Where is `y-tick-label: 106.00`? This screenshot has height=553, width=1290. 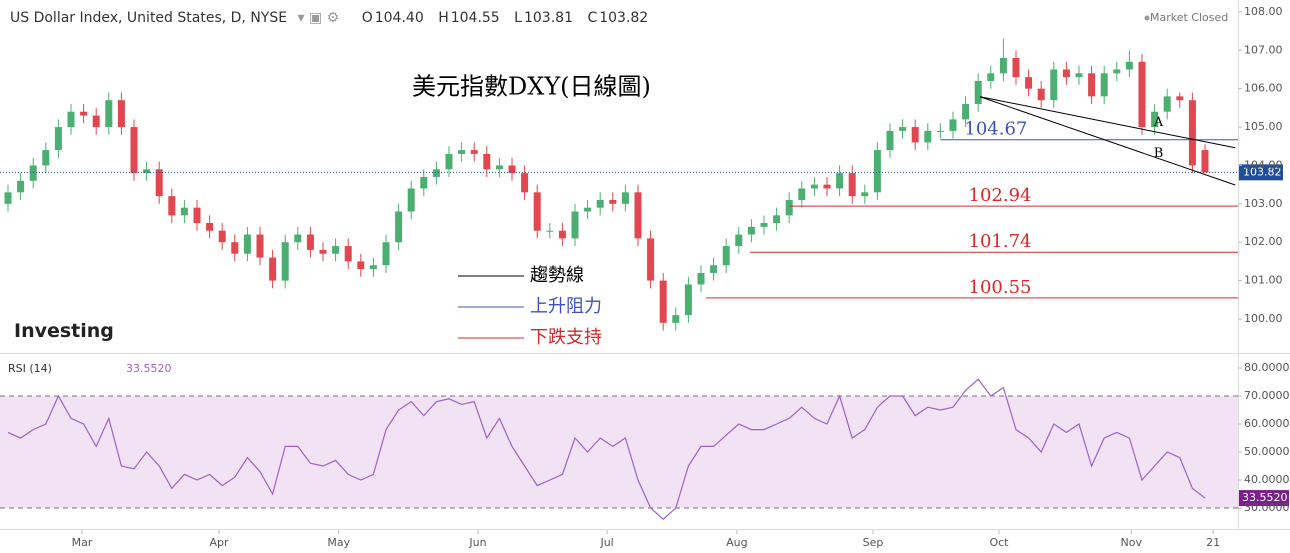 y-tick-label: 106.00 is located at coordinates (1263, 88).